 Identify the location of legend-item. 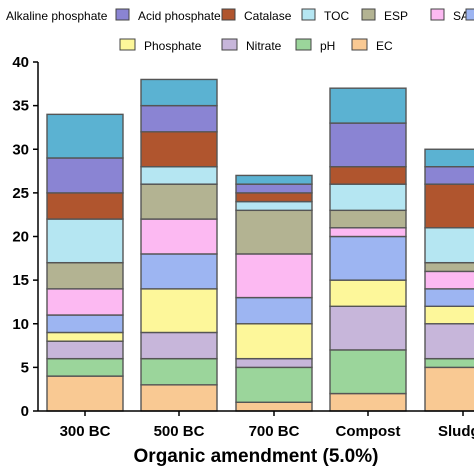
(469, 14).